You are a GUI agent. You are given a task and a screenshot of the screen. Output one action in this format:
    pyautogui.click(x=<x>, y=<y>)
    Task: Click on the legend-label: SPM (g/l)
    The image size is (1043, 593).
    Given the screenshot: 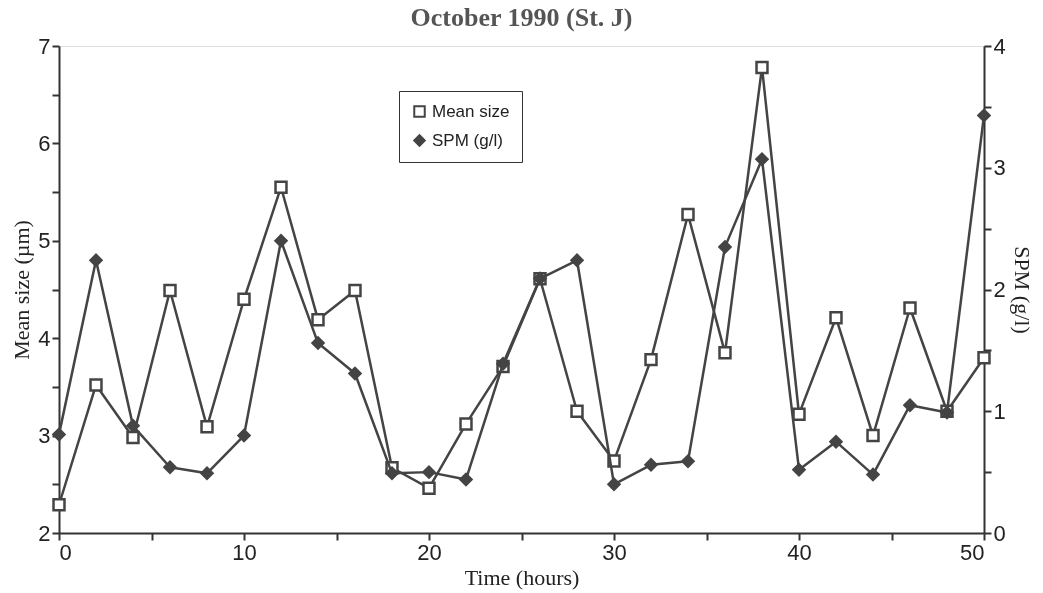 What is the action you would take?
    pyautogui.click(x=467, y=140)
    